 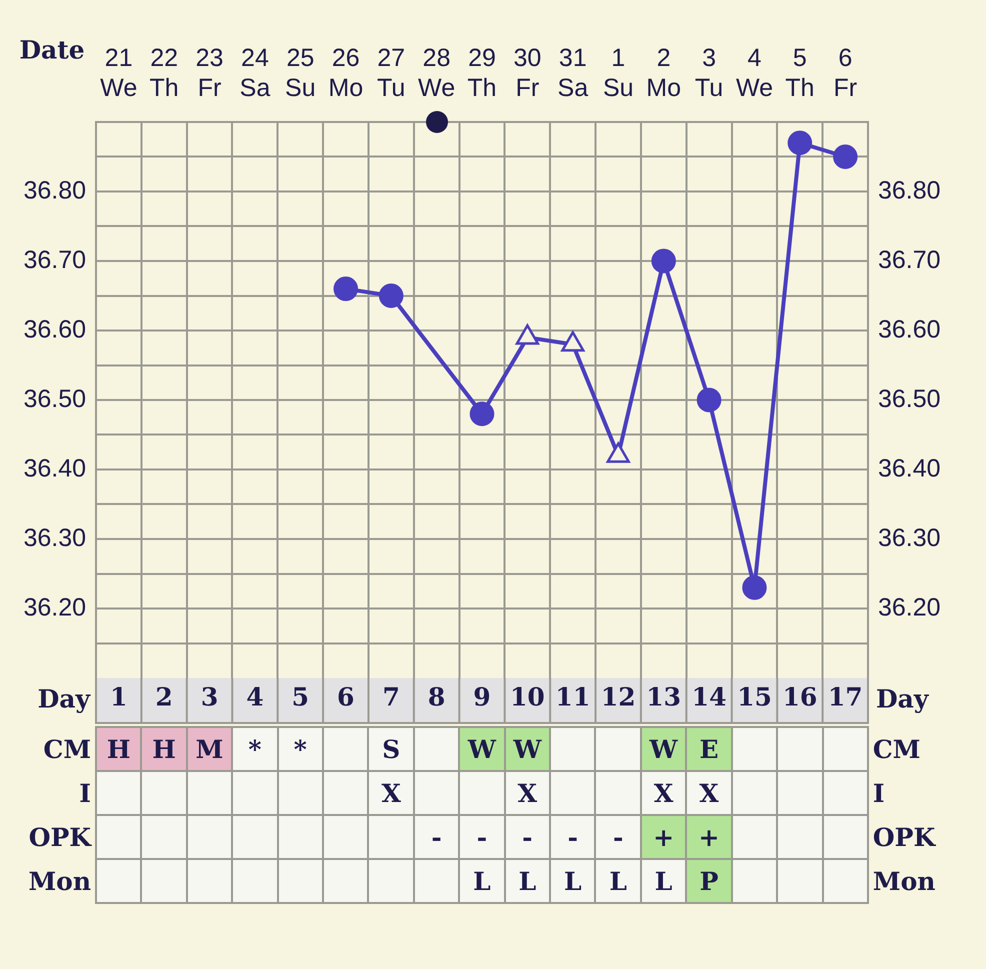 I want to click on x-tick-label: 25 Su, so click(x=300, y=73).